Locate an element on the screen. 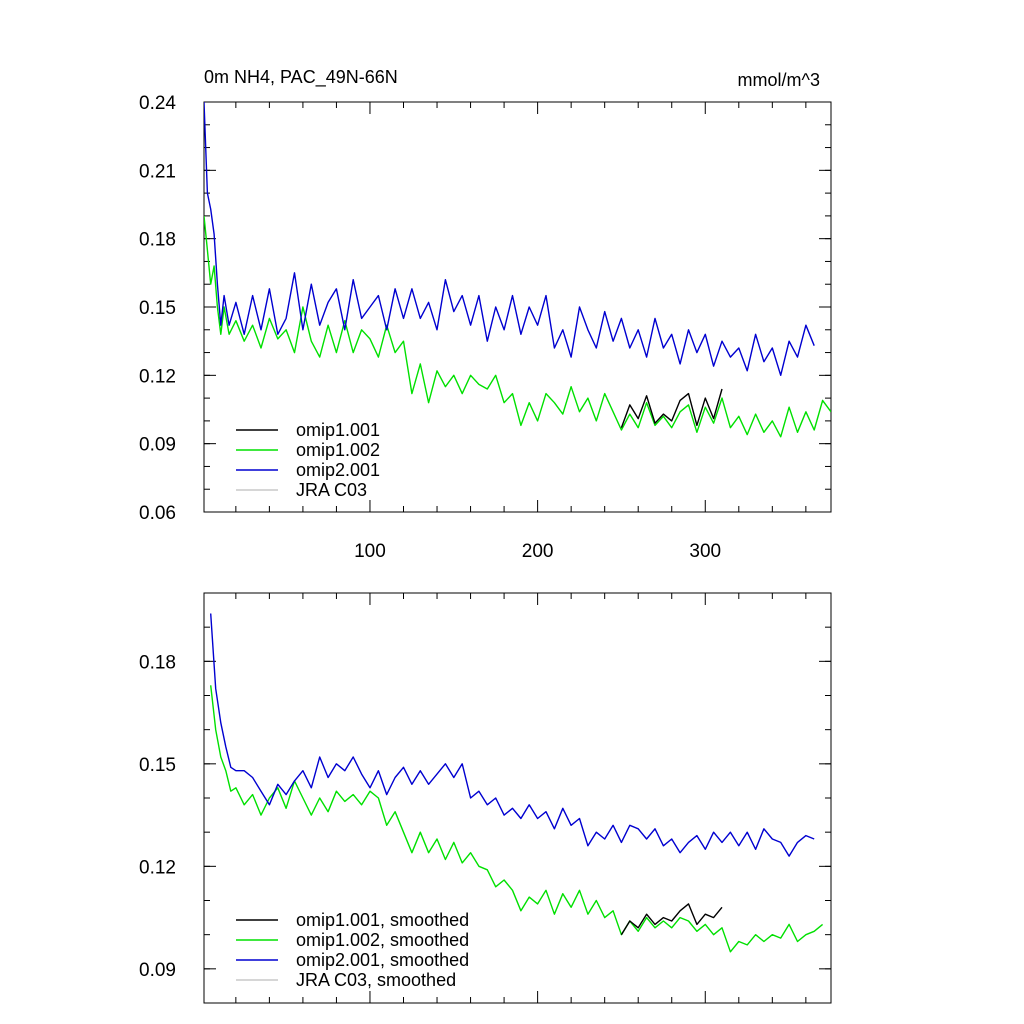  y-tick-label: 0.06 is located at coordinates (157, 513).